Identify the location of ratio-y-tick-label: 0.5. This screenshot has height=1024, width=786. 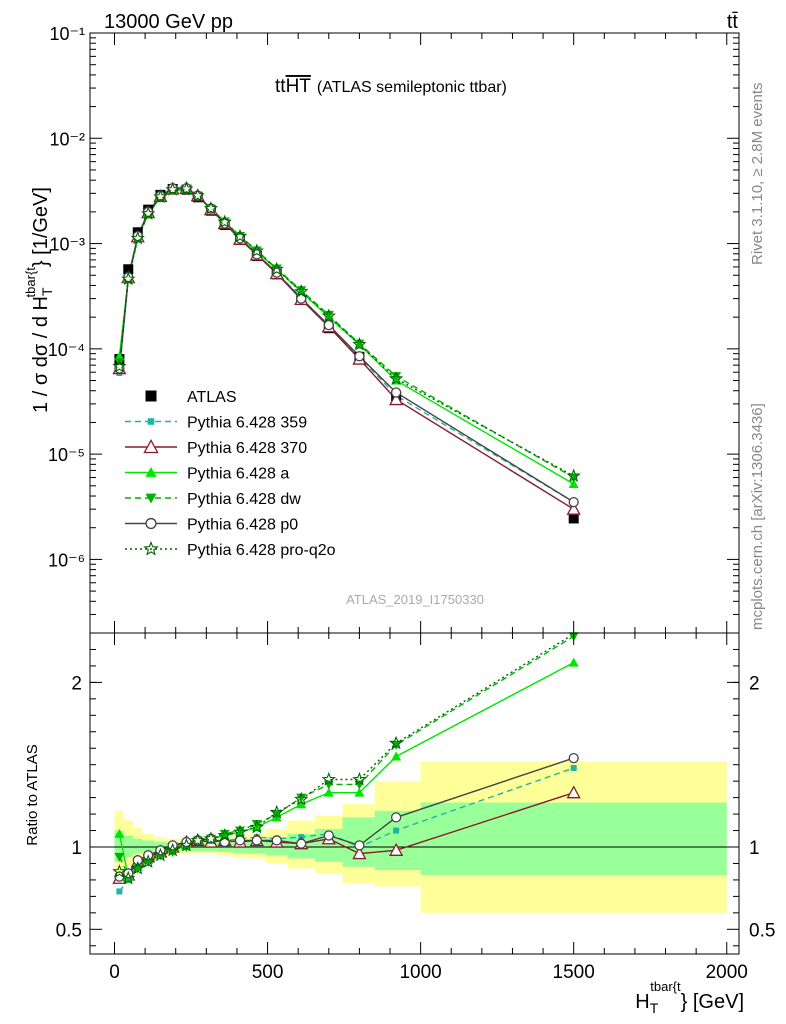
(69, 930).